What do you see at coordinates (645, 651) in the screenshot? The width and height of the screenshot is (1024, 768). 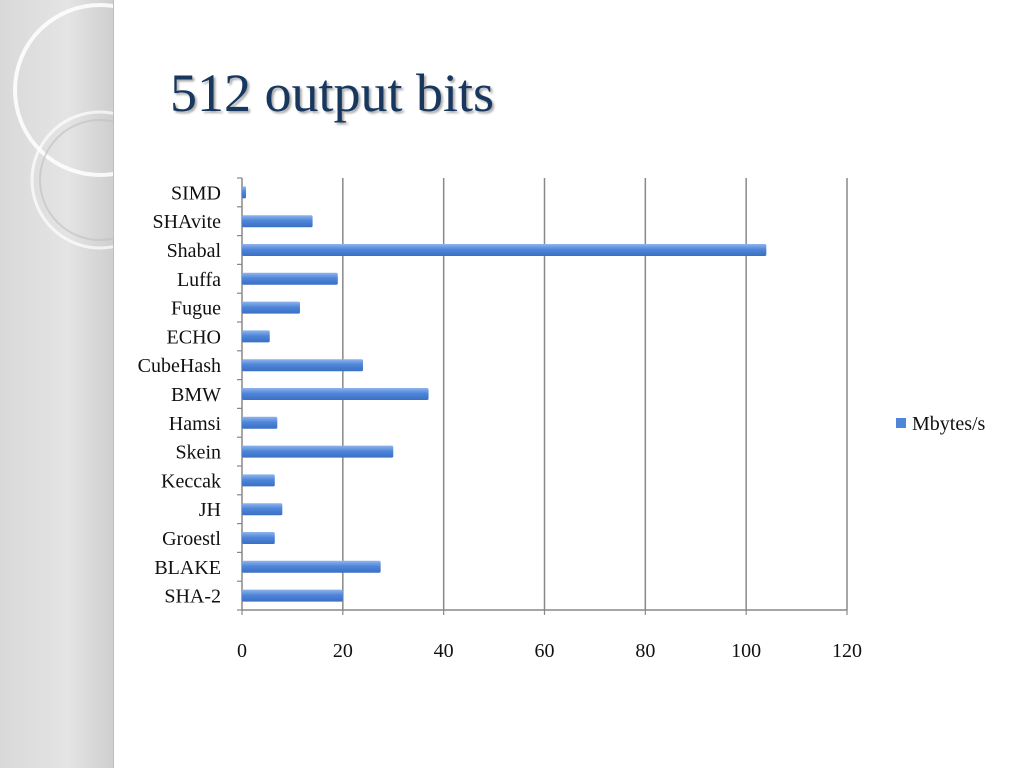 I see `x-tick-label: 80` at bounding box center [645, 651].